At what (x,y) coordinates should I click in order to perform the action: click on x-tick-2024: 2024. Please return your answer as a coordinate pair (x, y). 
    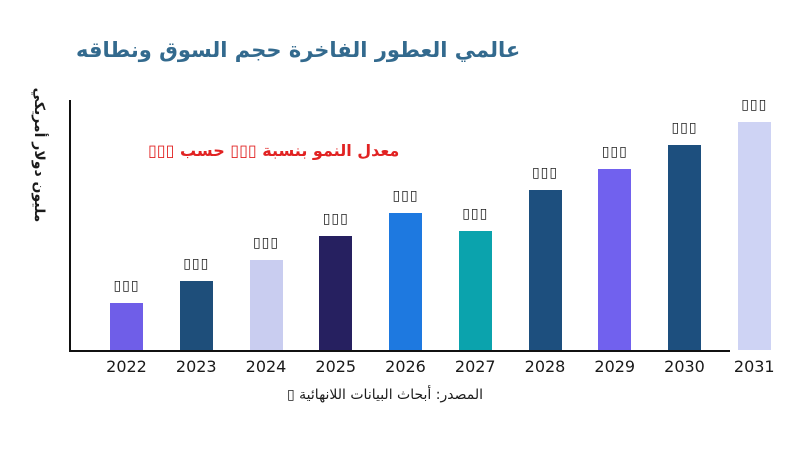
    Looking at the image, I should click on (266, 366).